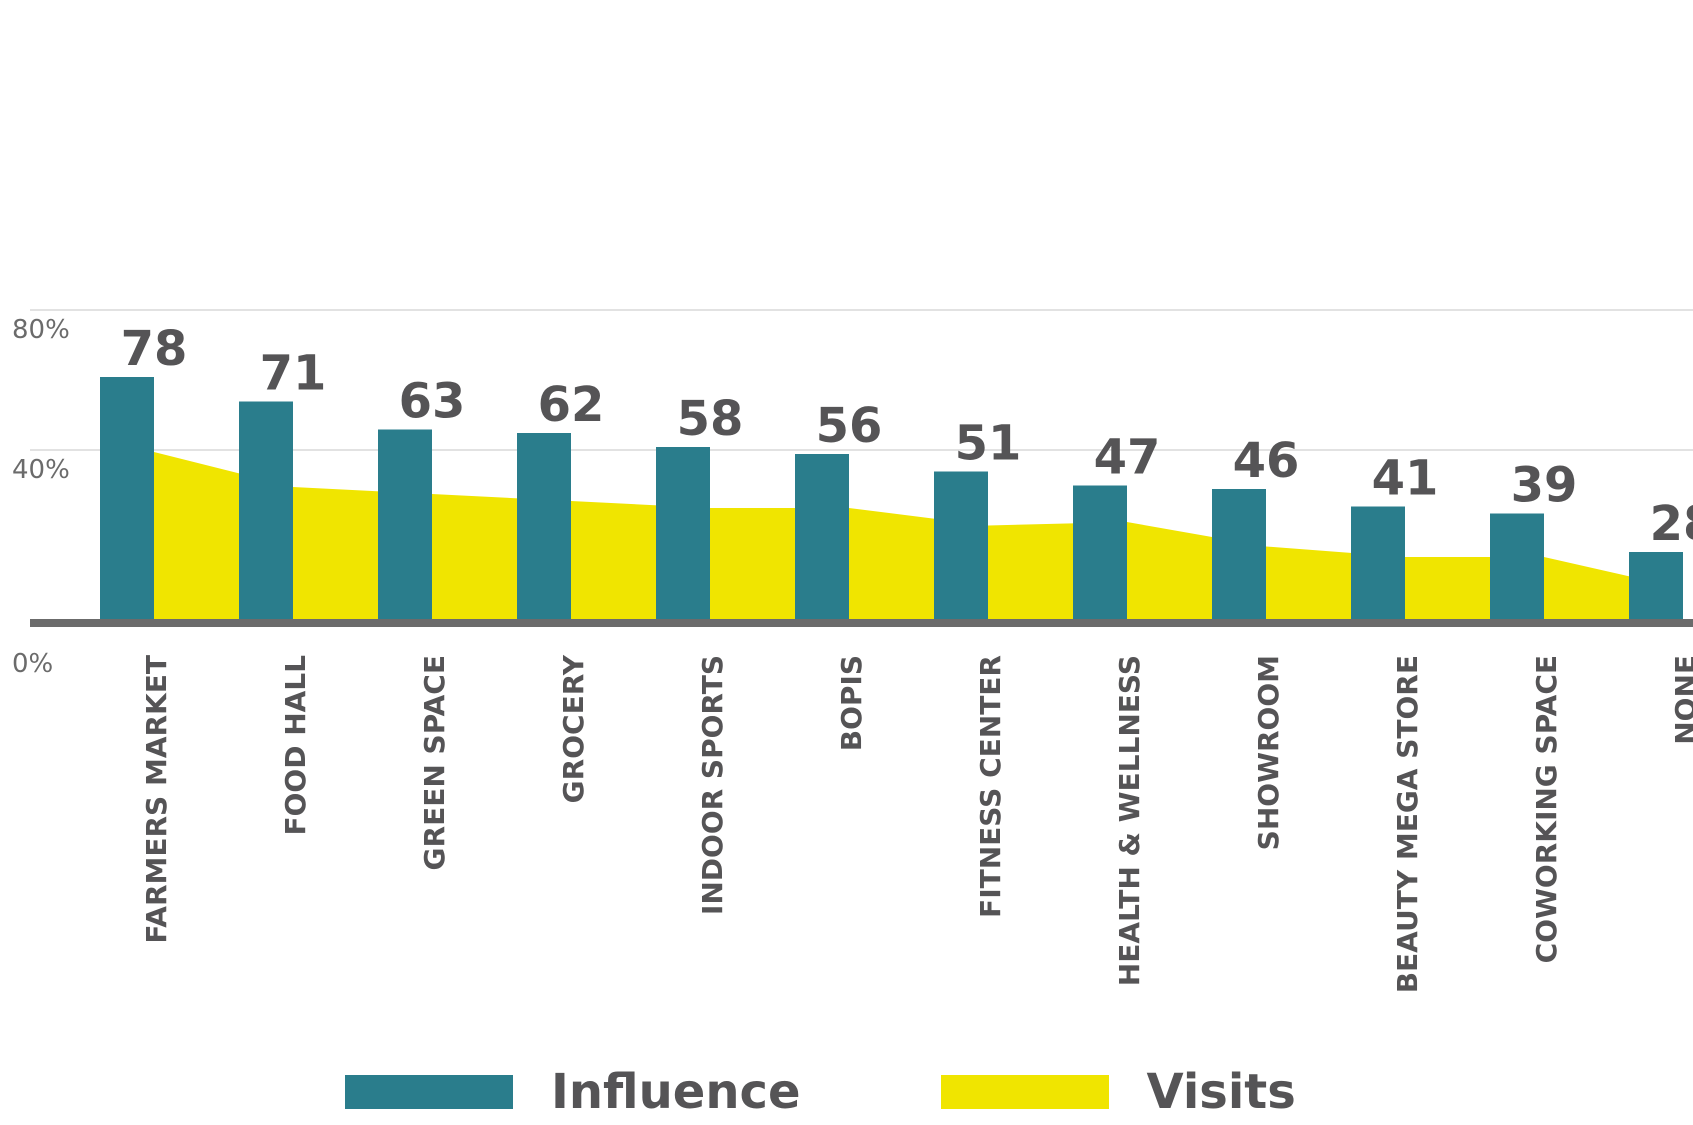  What do you see at coordinates (41, 330) in the screenshot?
I see `y-tick-label: 80%` at bounding box center [41, 330].